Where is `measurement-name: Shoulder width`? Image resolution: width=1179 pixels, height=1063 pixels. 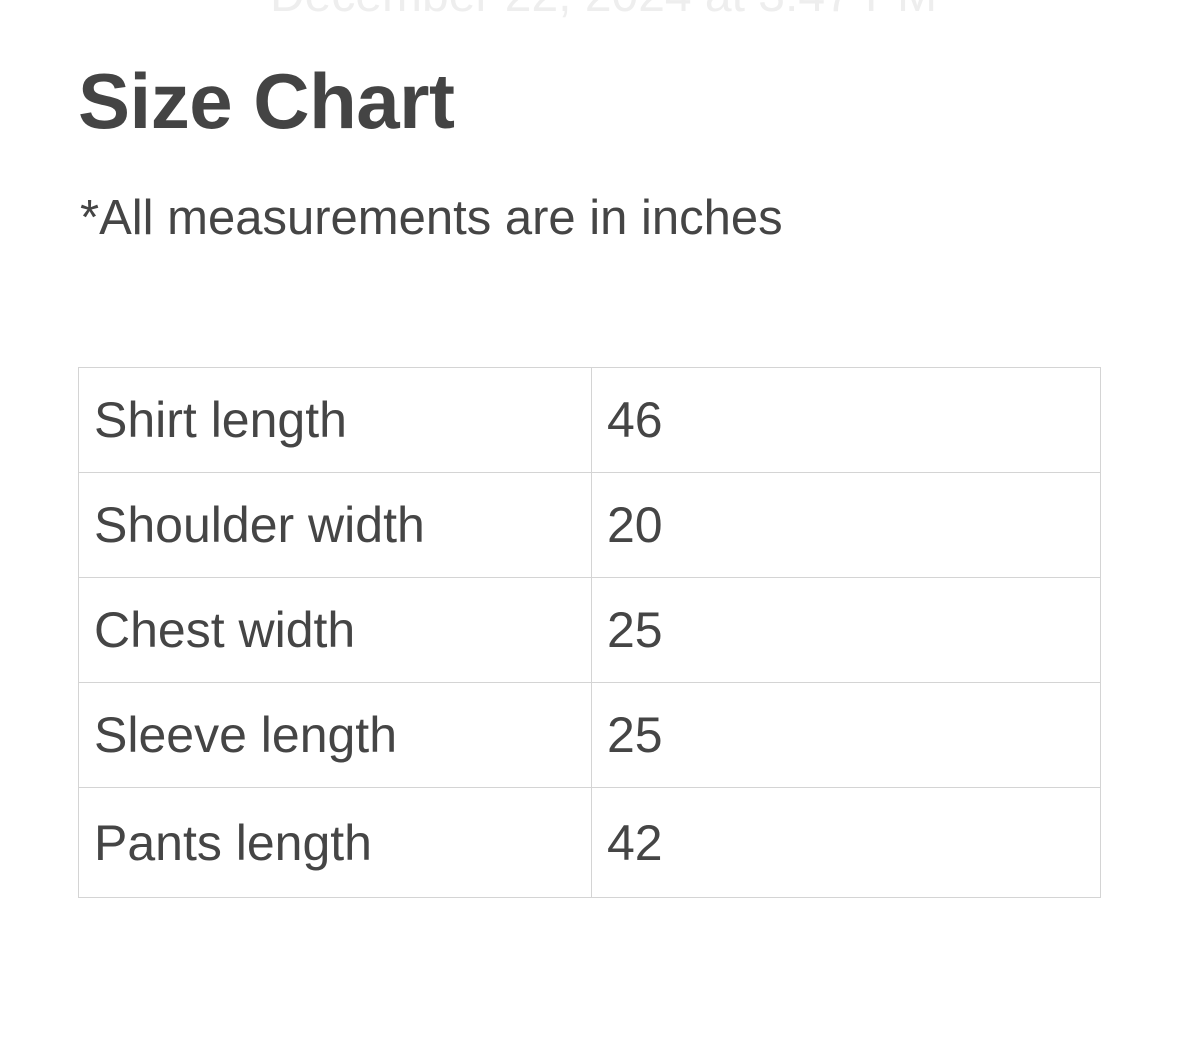 measurement-name: Shoulder width is located at coordinates (335, 525).